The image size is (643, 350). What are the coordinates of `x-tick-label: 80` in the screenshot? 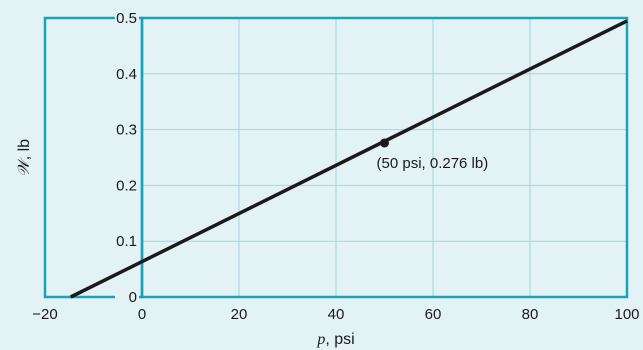 It's located at (530, 314).